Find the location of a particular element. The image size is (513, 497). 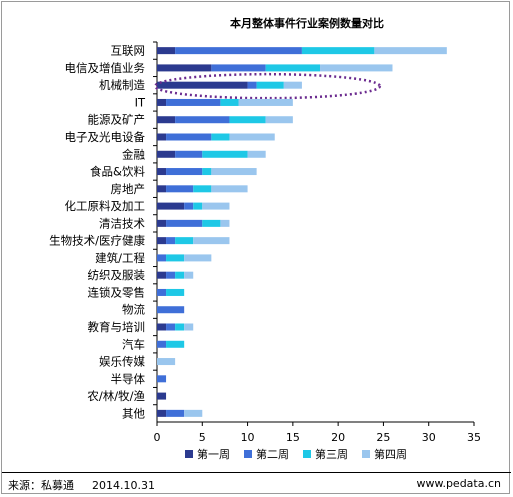

category-label: 娱乐传媒 is located at coordinates (122, 362).